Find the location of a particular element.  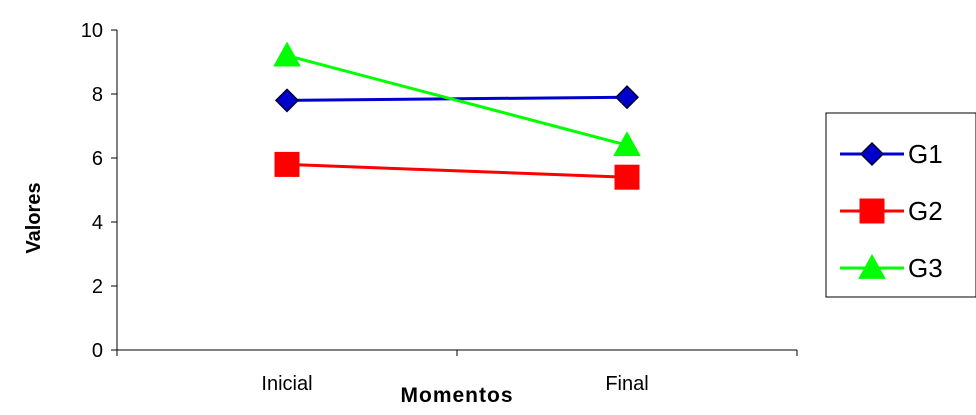

x-axis-title: Momentos is located at coordinates (457, 395).